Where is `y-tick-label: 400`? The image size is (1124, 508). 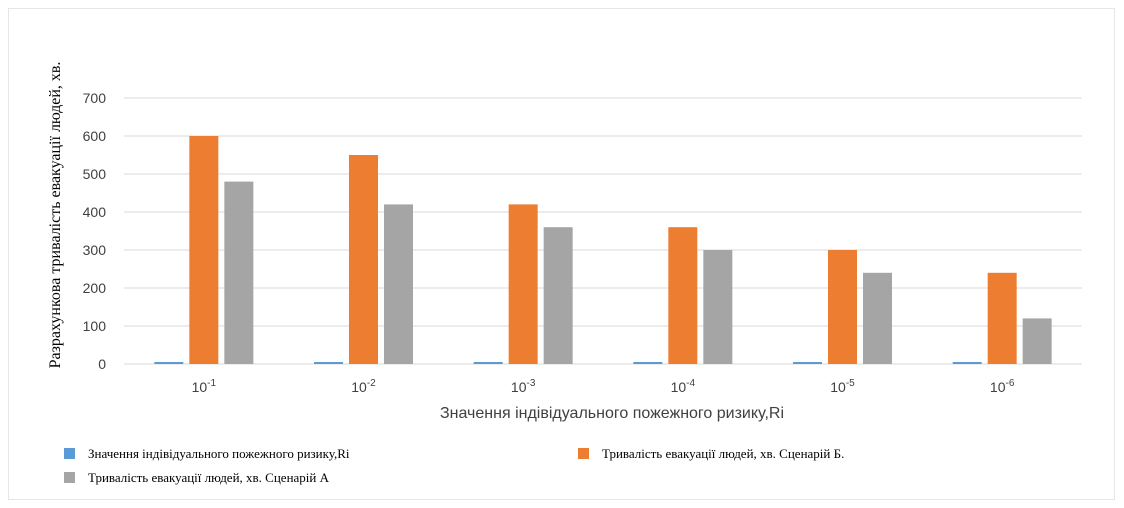 y-tick-label: 400 is located at coordinates (95, 212).